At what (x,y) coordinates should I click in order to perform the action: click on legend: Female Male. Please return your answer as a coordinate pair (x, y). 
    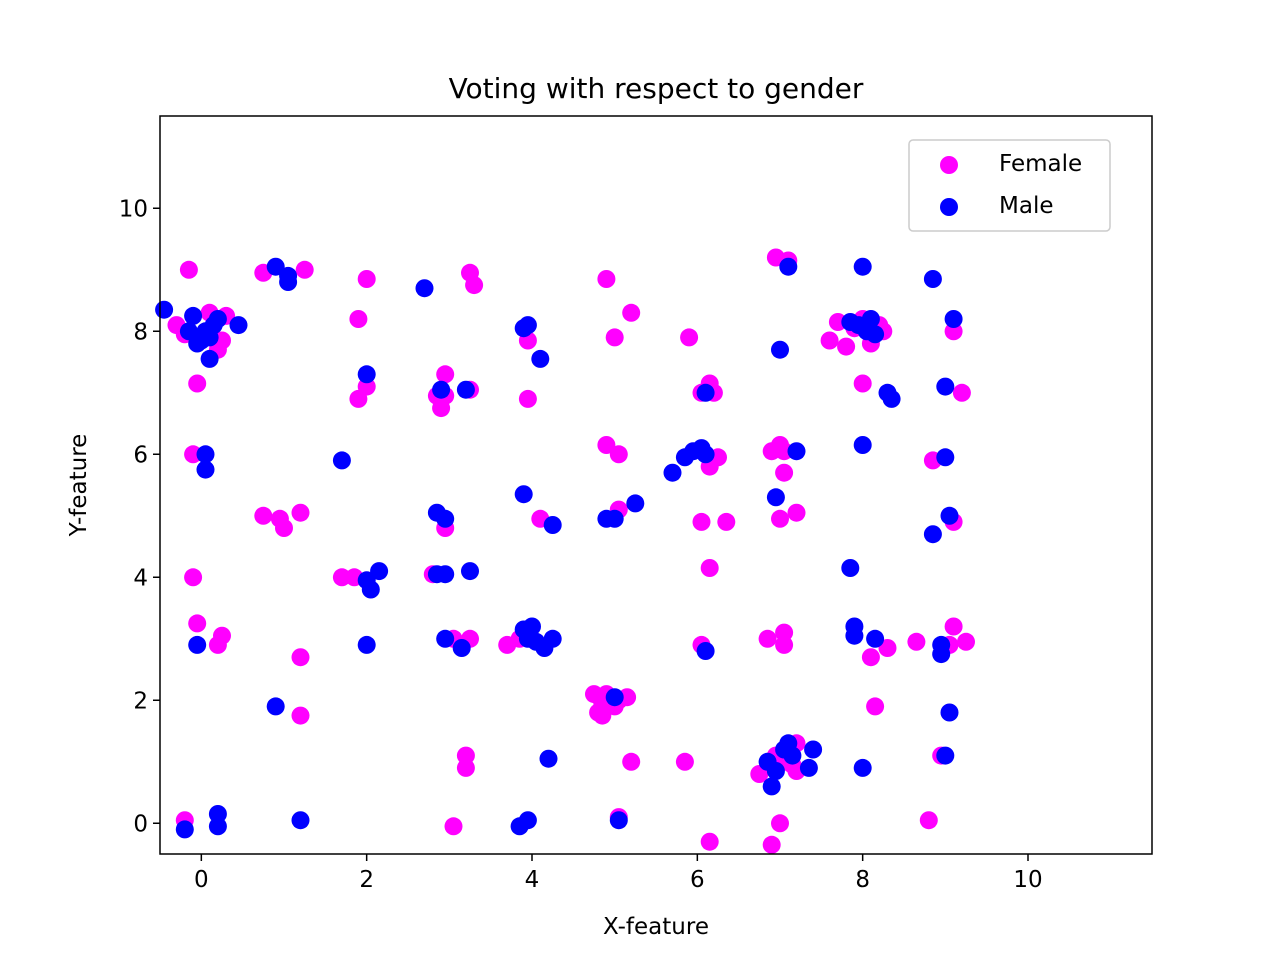
    Looking at the image, I should click on (1009, 185).